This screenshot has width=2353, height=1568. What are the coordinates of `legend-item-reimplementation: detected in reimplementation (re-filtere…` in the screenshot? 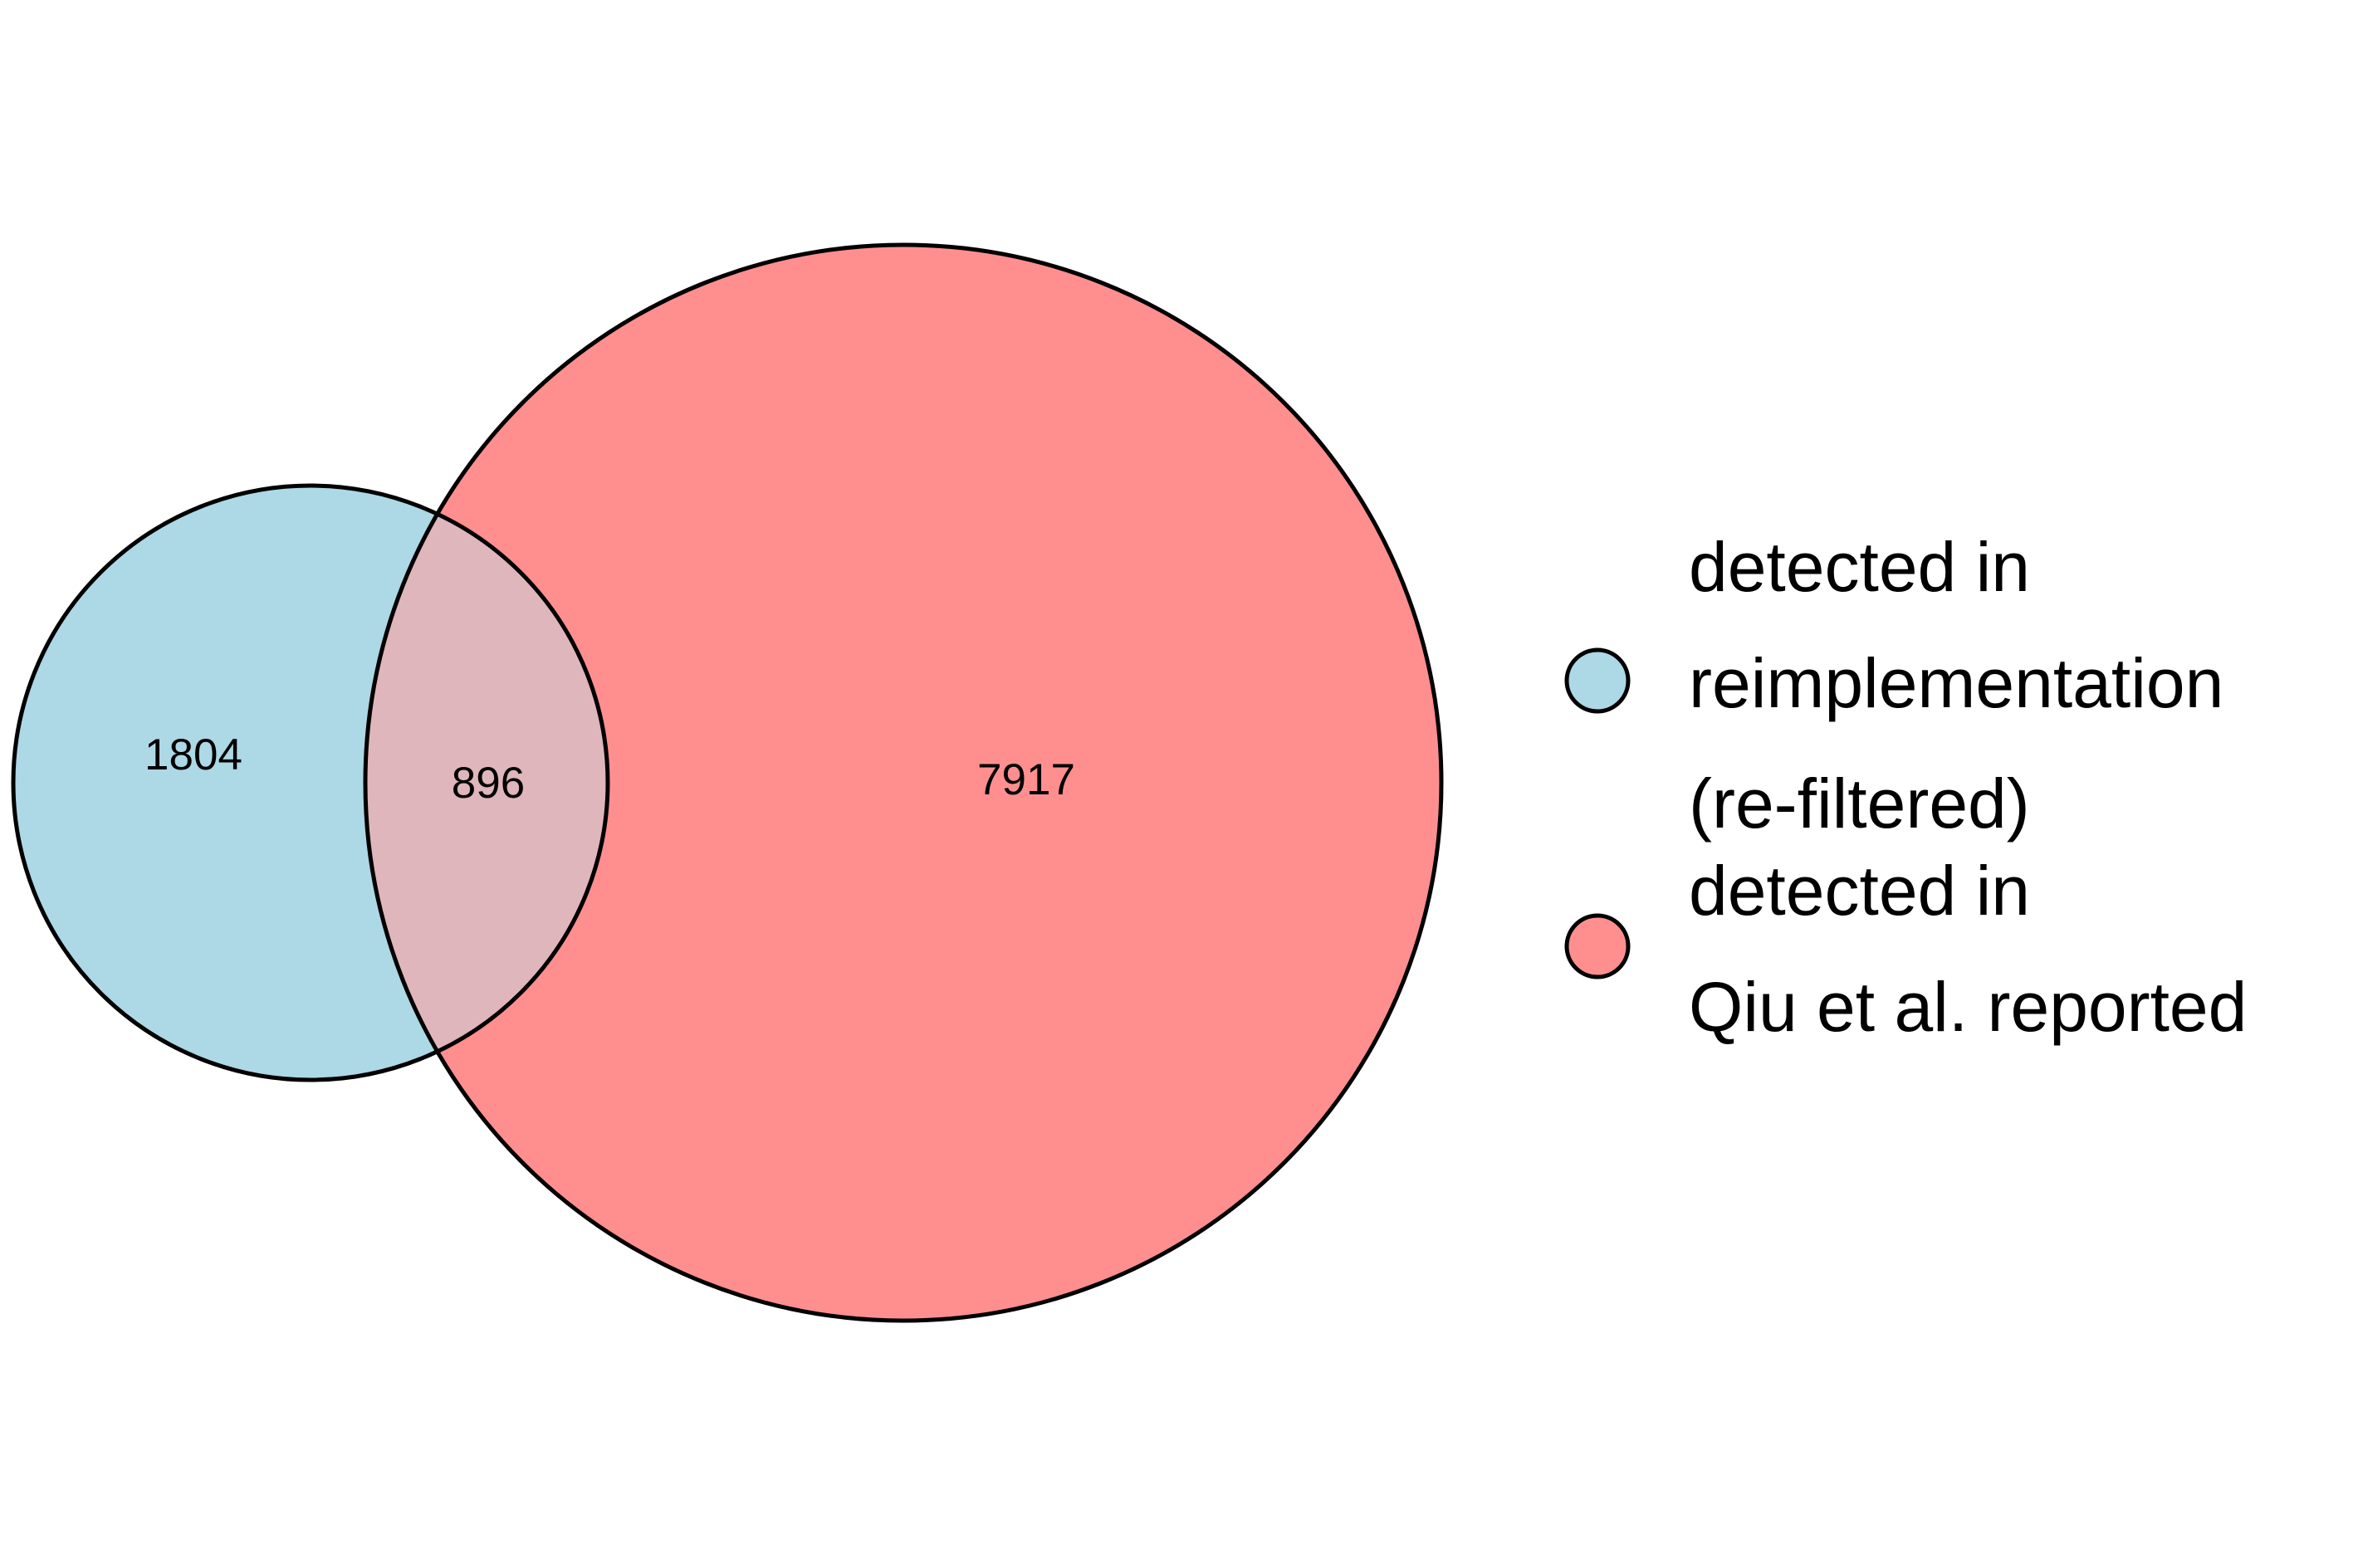 It's located at (1894, 686).